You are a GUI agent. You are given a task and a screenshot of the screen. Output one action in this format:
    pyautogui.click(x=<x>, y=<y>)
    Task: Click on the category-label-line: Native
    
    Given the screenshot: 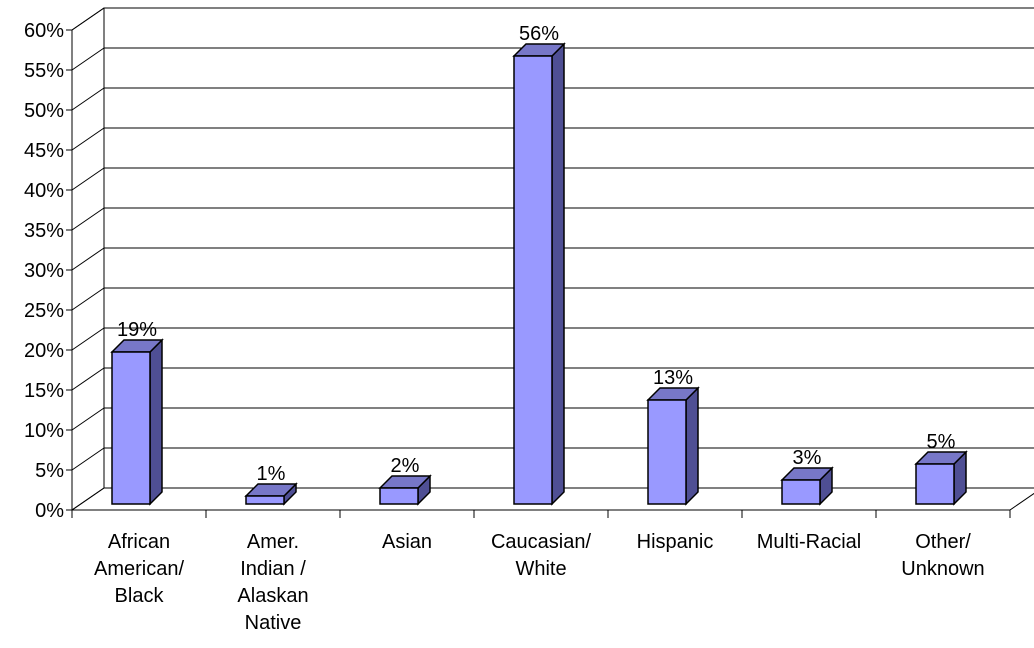 What is the action you would take?
    pyautogui.click(x=273, y=623)
    